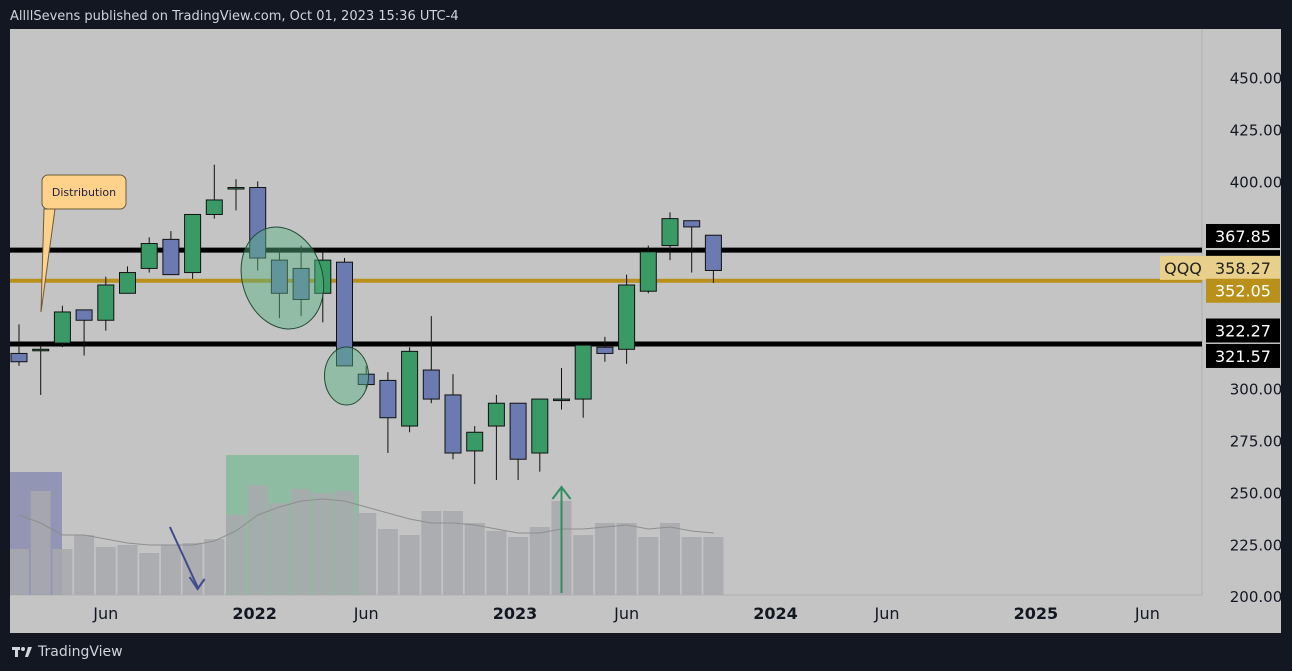 Image resolution: width=1292 pixels, height=671 pixels. Describe the element at coordinates (1243, 268) in the screenshot. I see `price-tag-text: 358.27` at that location.